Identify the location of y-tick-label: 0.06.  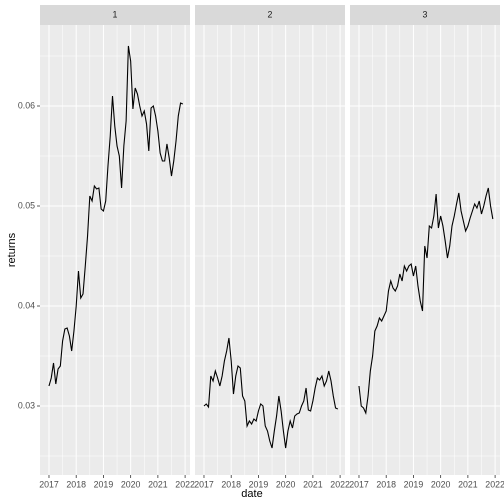
(26, 105).